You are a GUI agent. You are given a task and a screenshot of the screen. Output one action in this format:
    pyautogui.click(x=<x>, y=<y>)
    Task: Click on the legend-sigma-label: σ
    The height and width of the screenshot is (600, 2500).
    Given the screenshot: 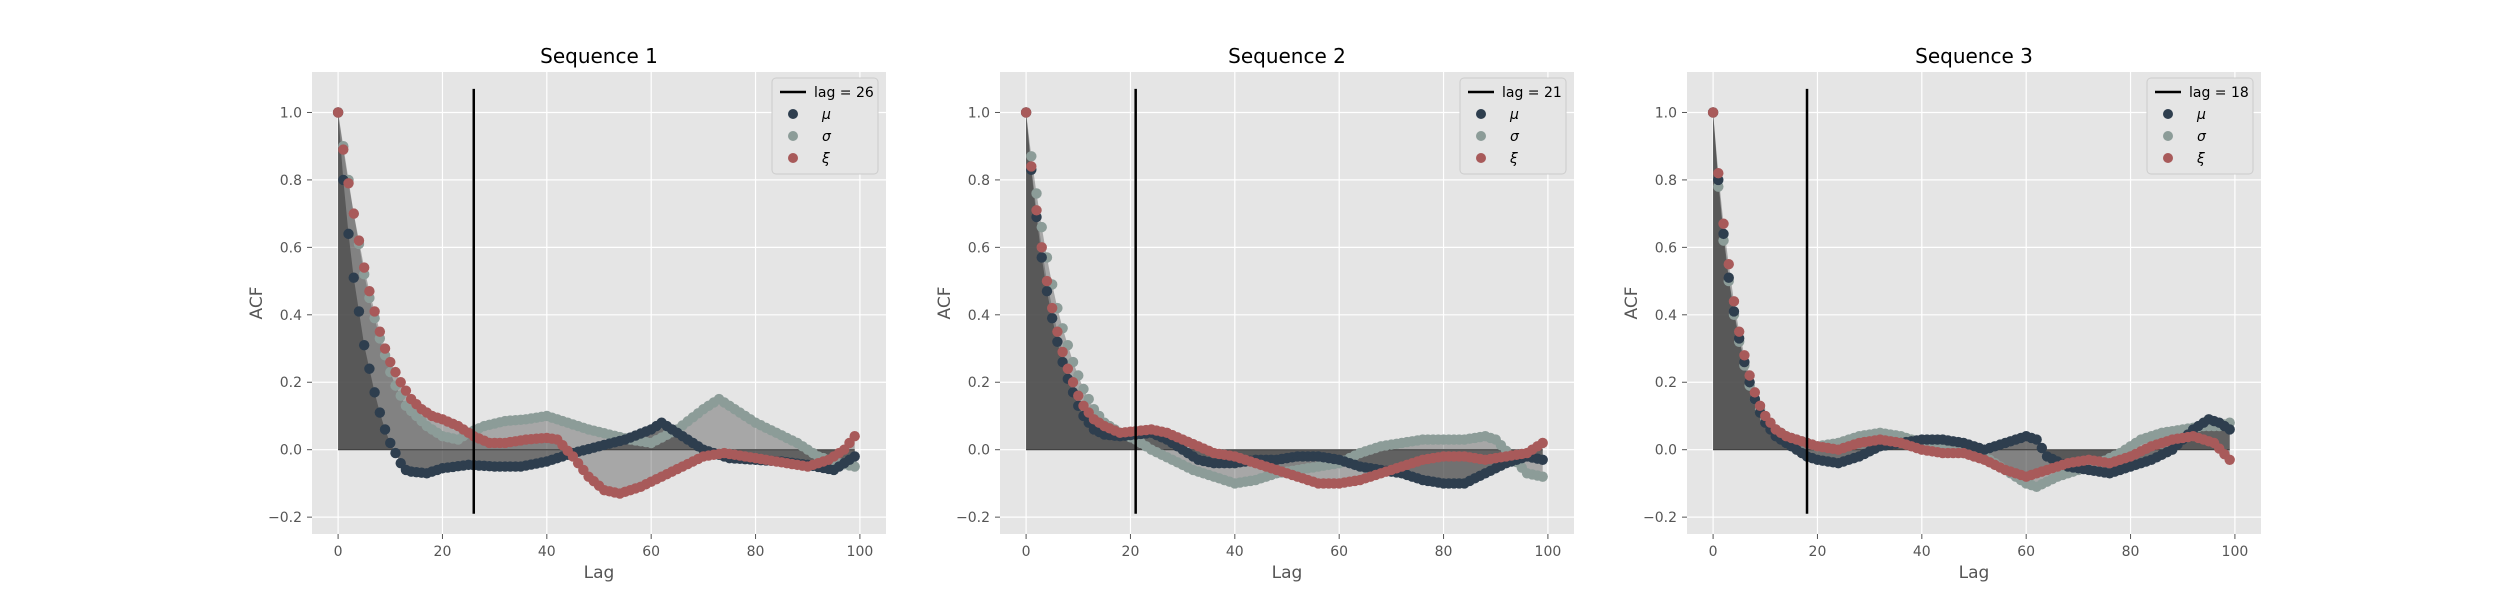 What is the action you would take?
    pyautogui.click(x=827, y=137)
    